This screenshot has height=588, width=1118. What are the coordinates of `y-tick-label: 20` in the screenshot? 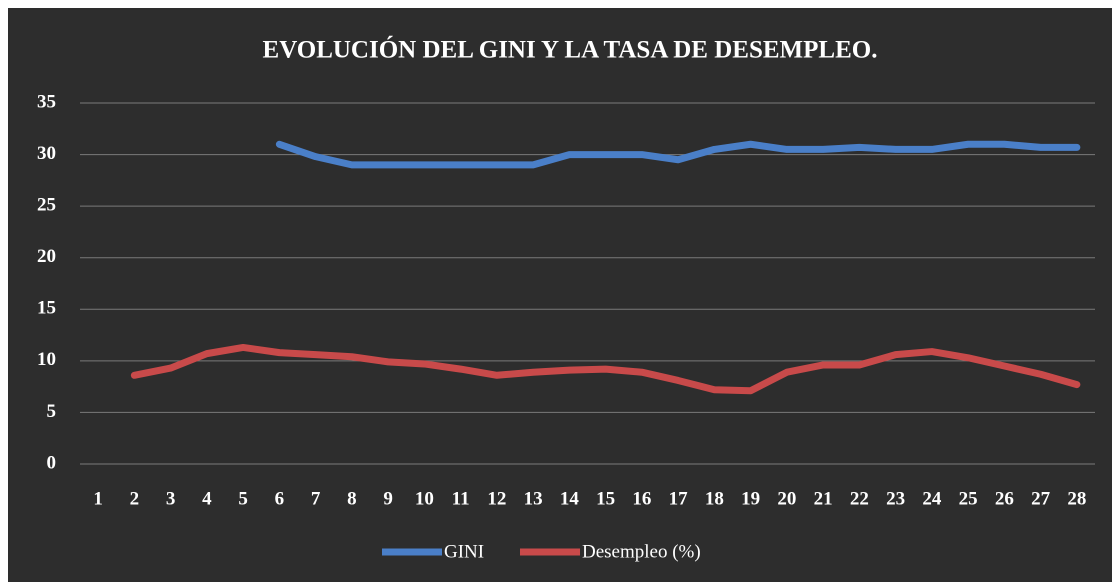 It's located at (46, 256).